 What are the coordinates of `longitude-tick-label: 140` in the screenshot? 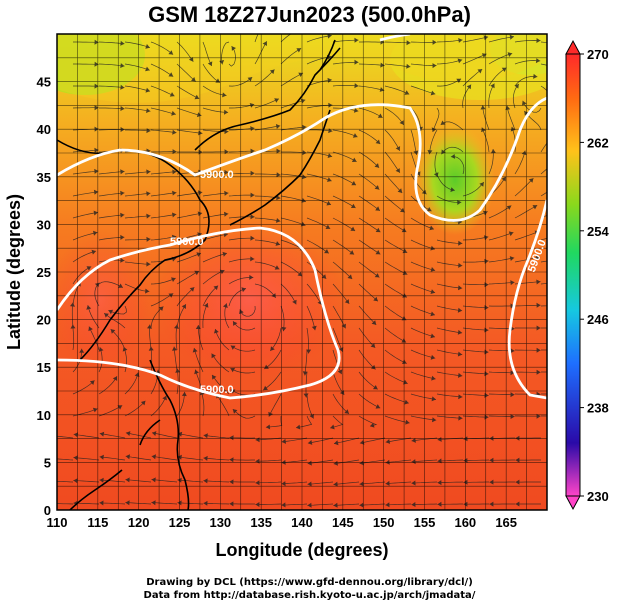 It's located at (302, 522).